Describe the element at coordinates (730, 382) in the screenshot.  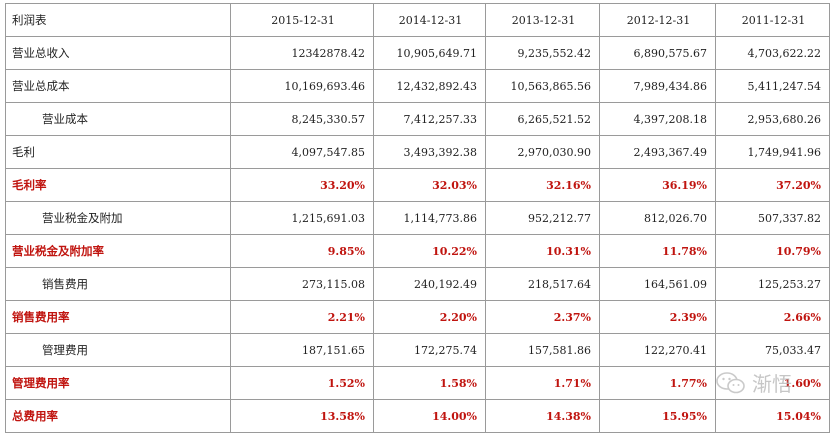
I see `wechat-logo-icon` at that location.